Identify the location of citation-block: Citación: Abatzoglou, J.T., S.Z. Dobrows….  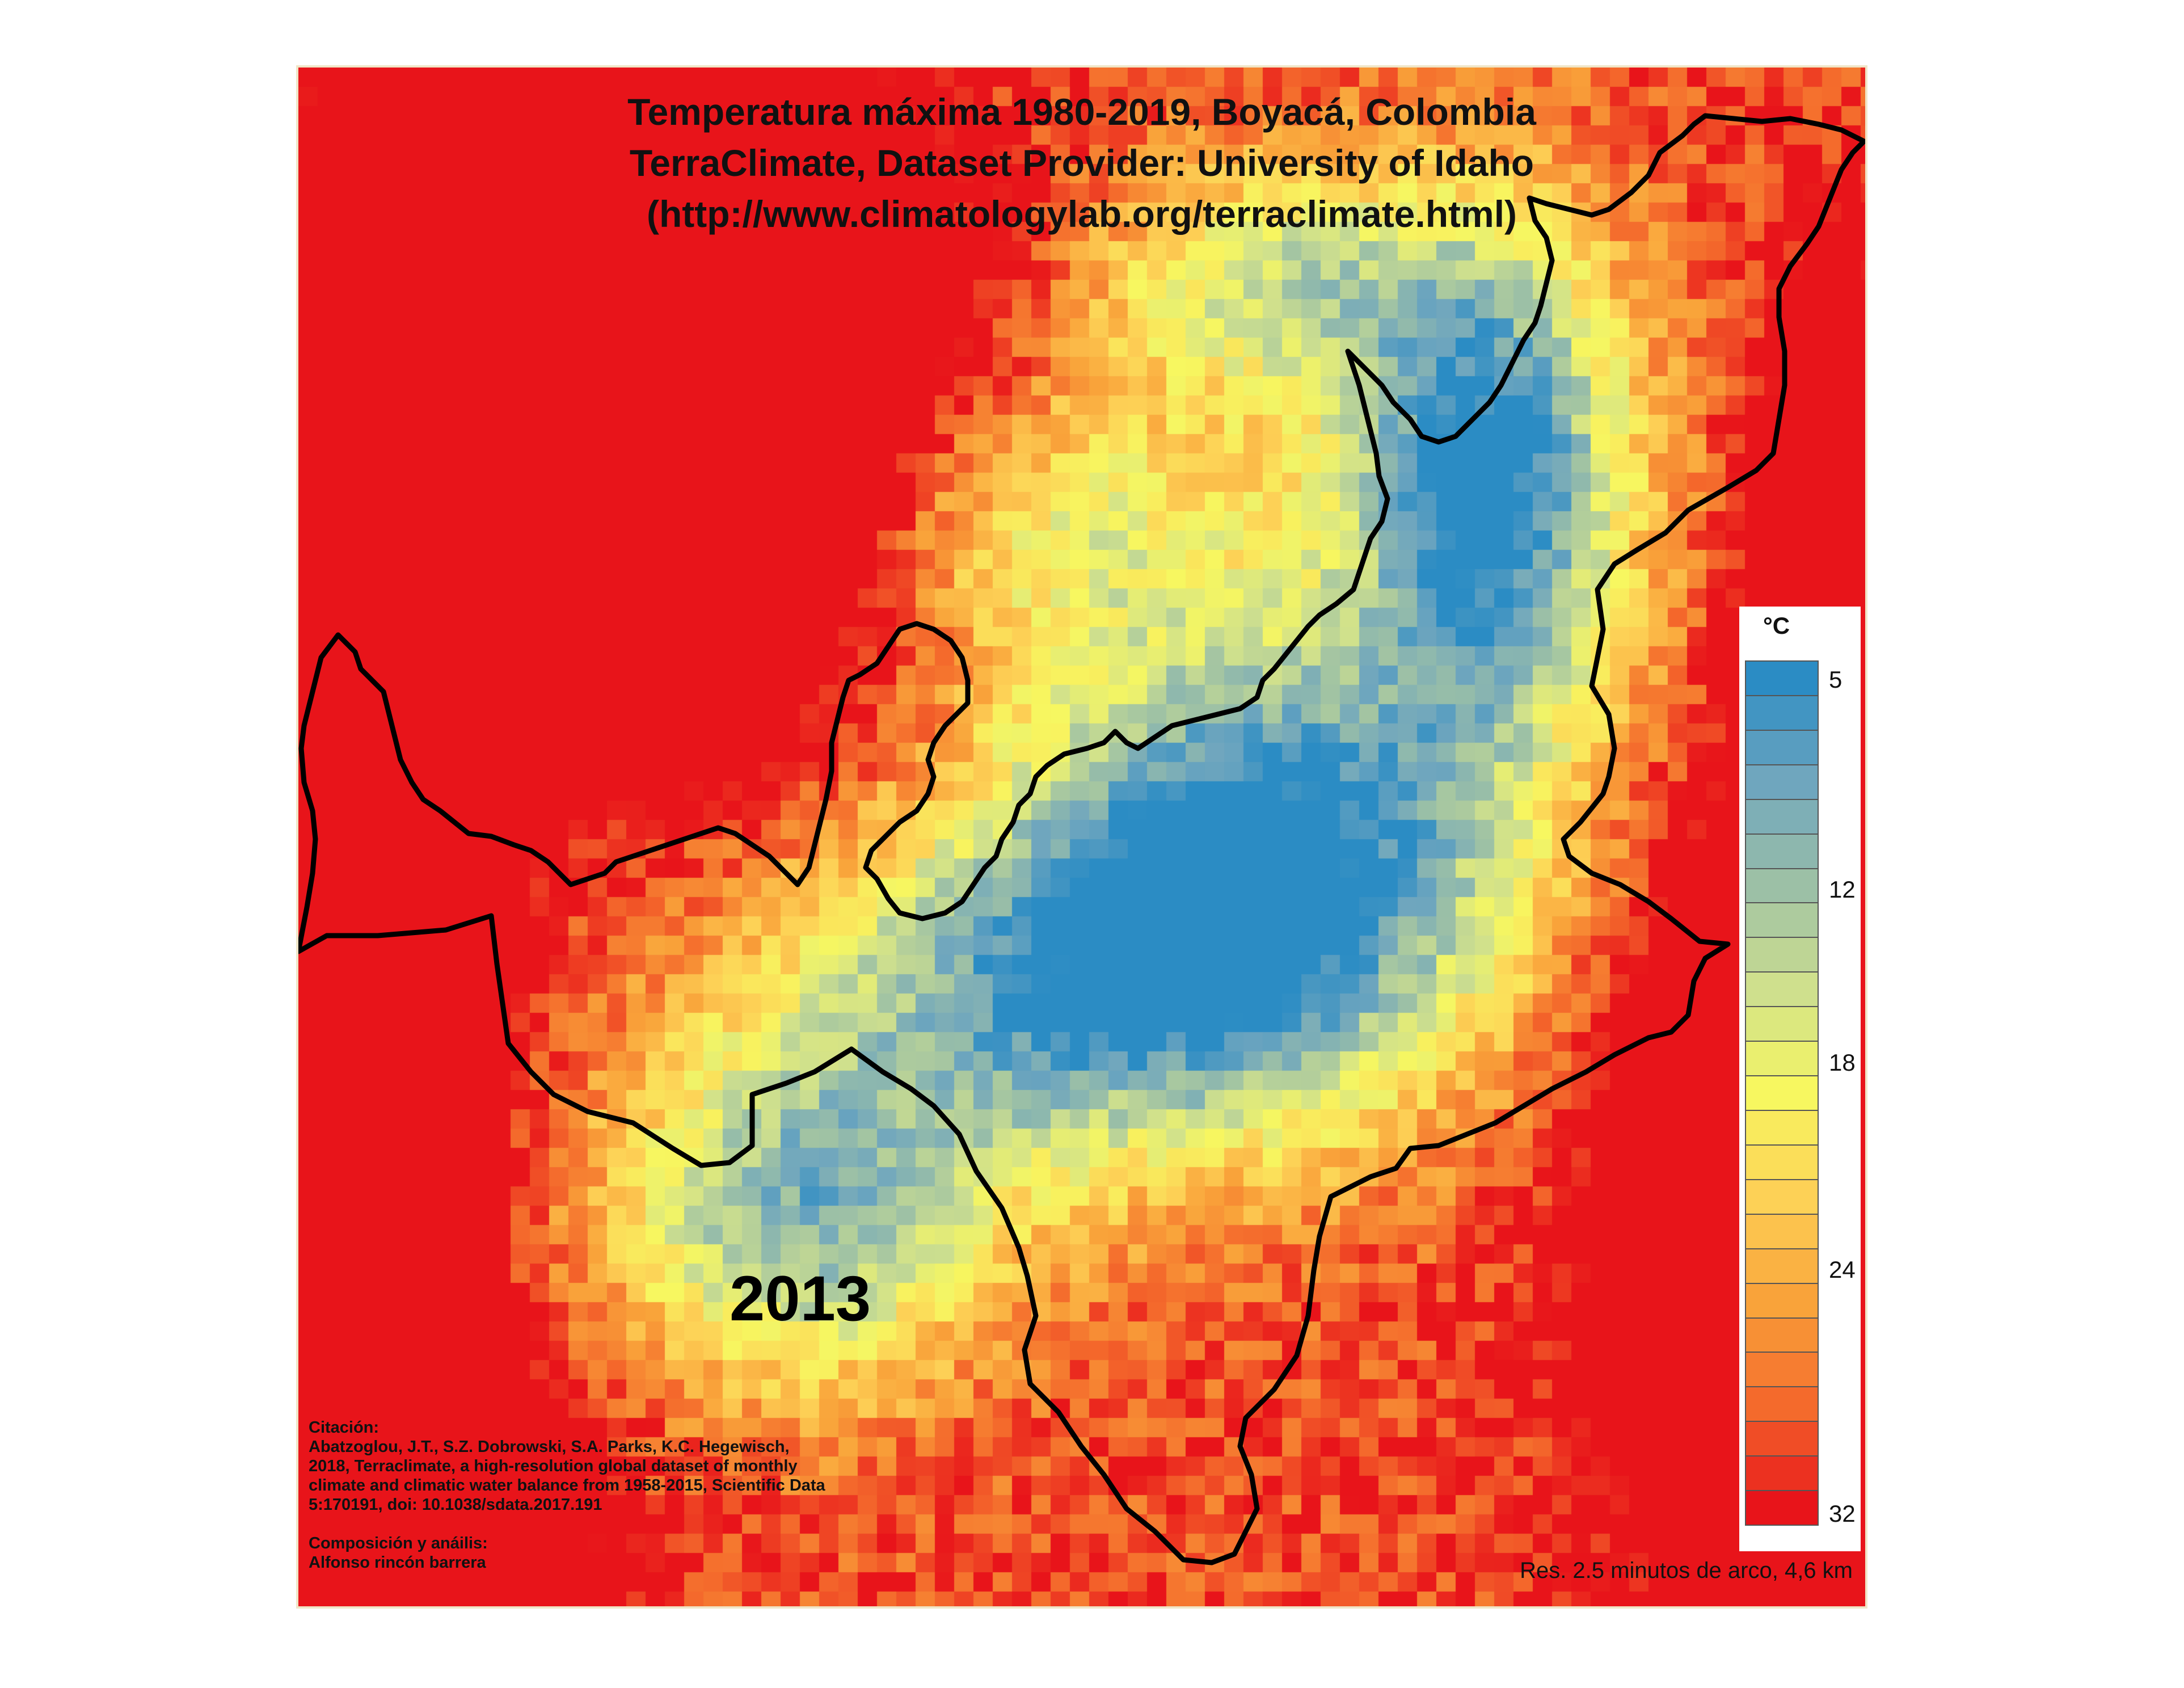
(567, 1495).